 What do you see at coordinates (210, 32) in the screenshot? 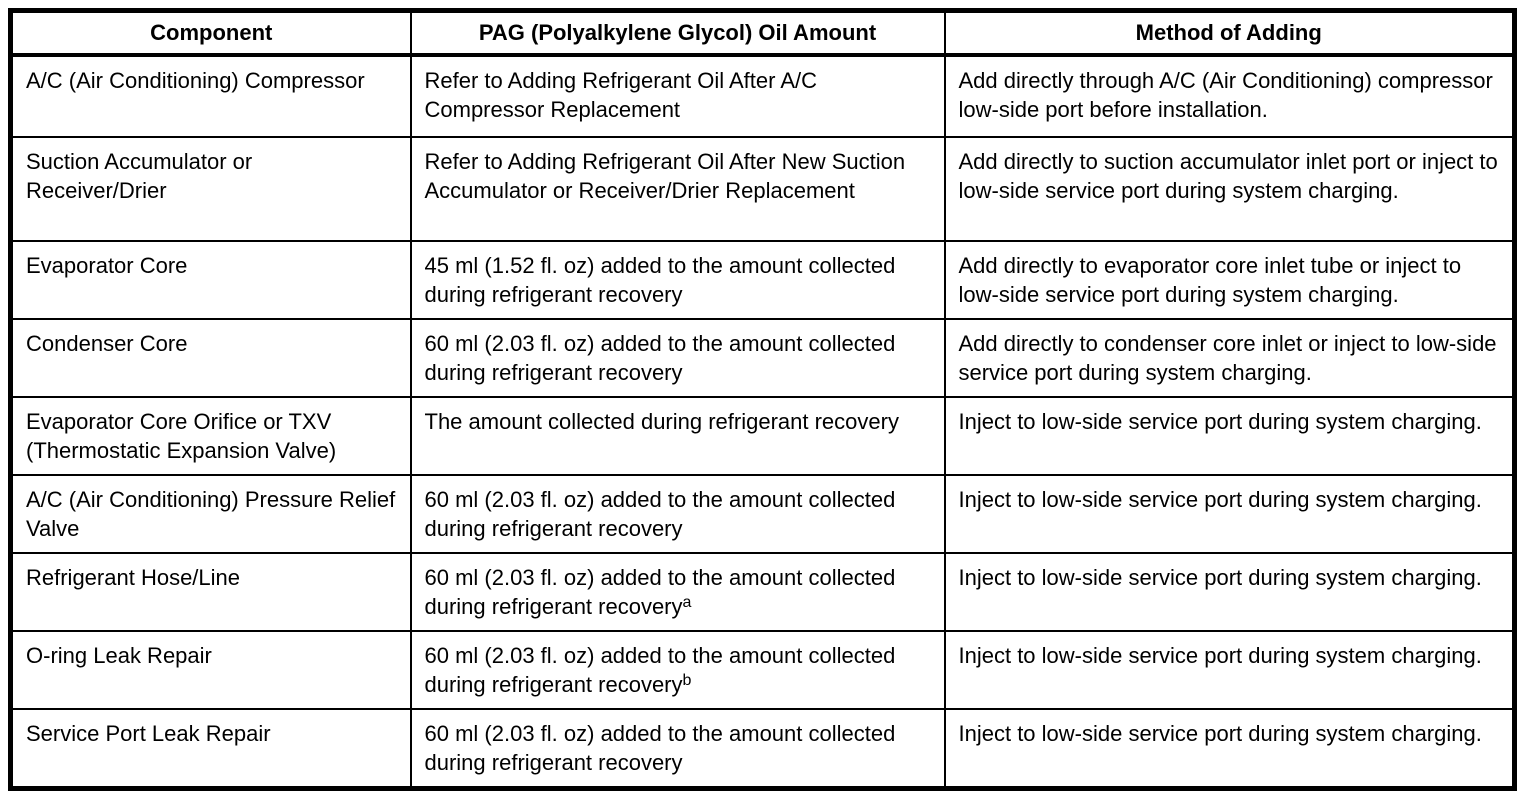
I see `column-header-component: Component` at bounding box center [210, 32].